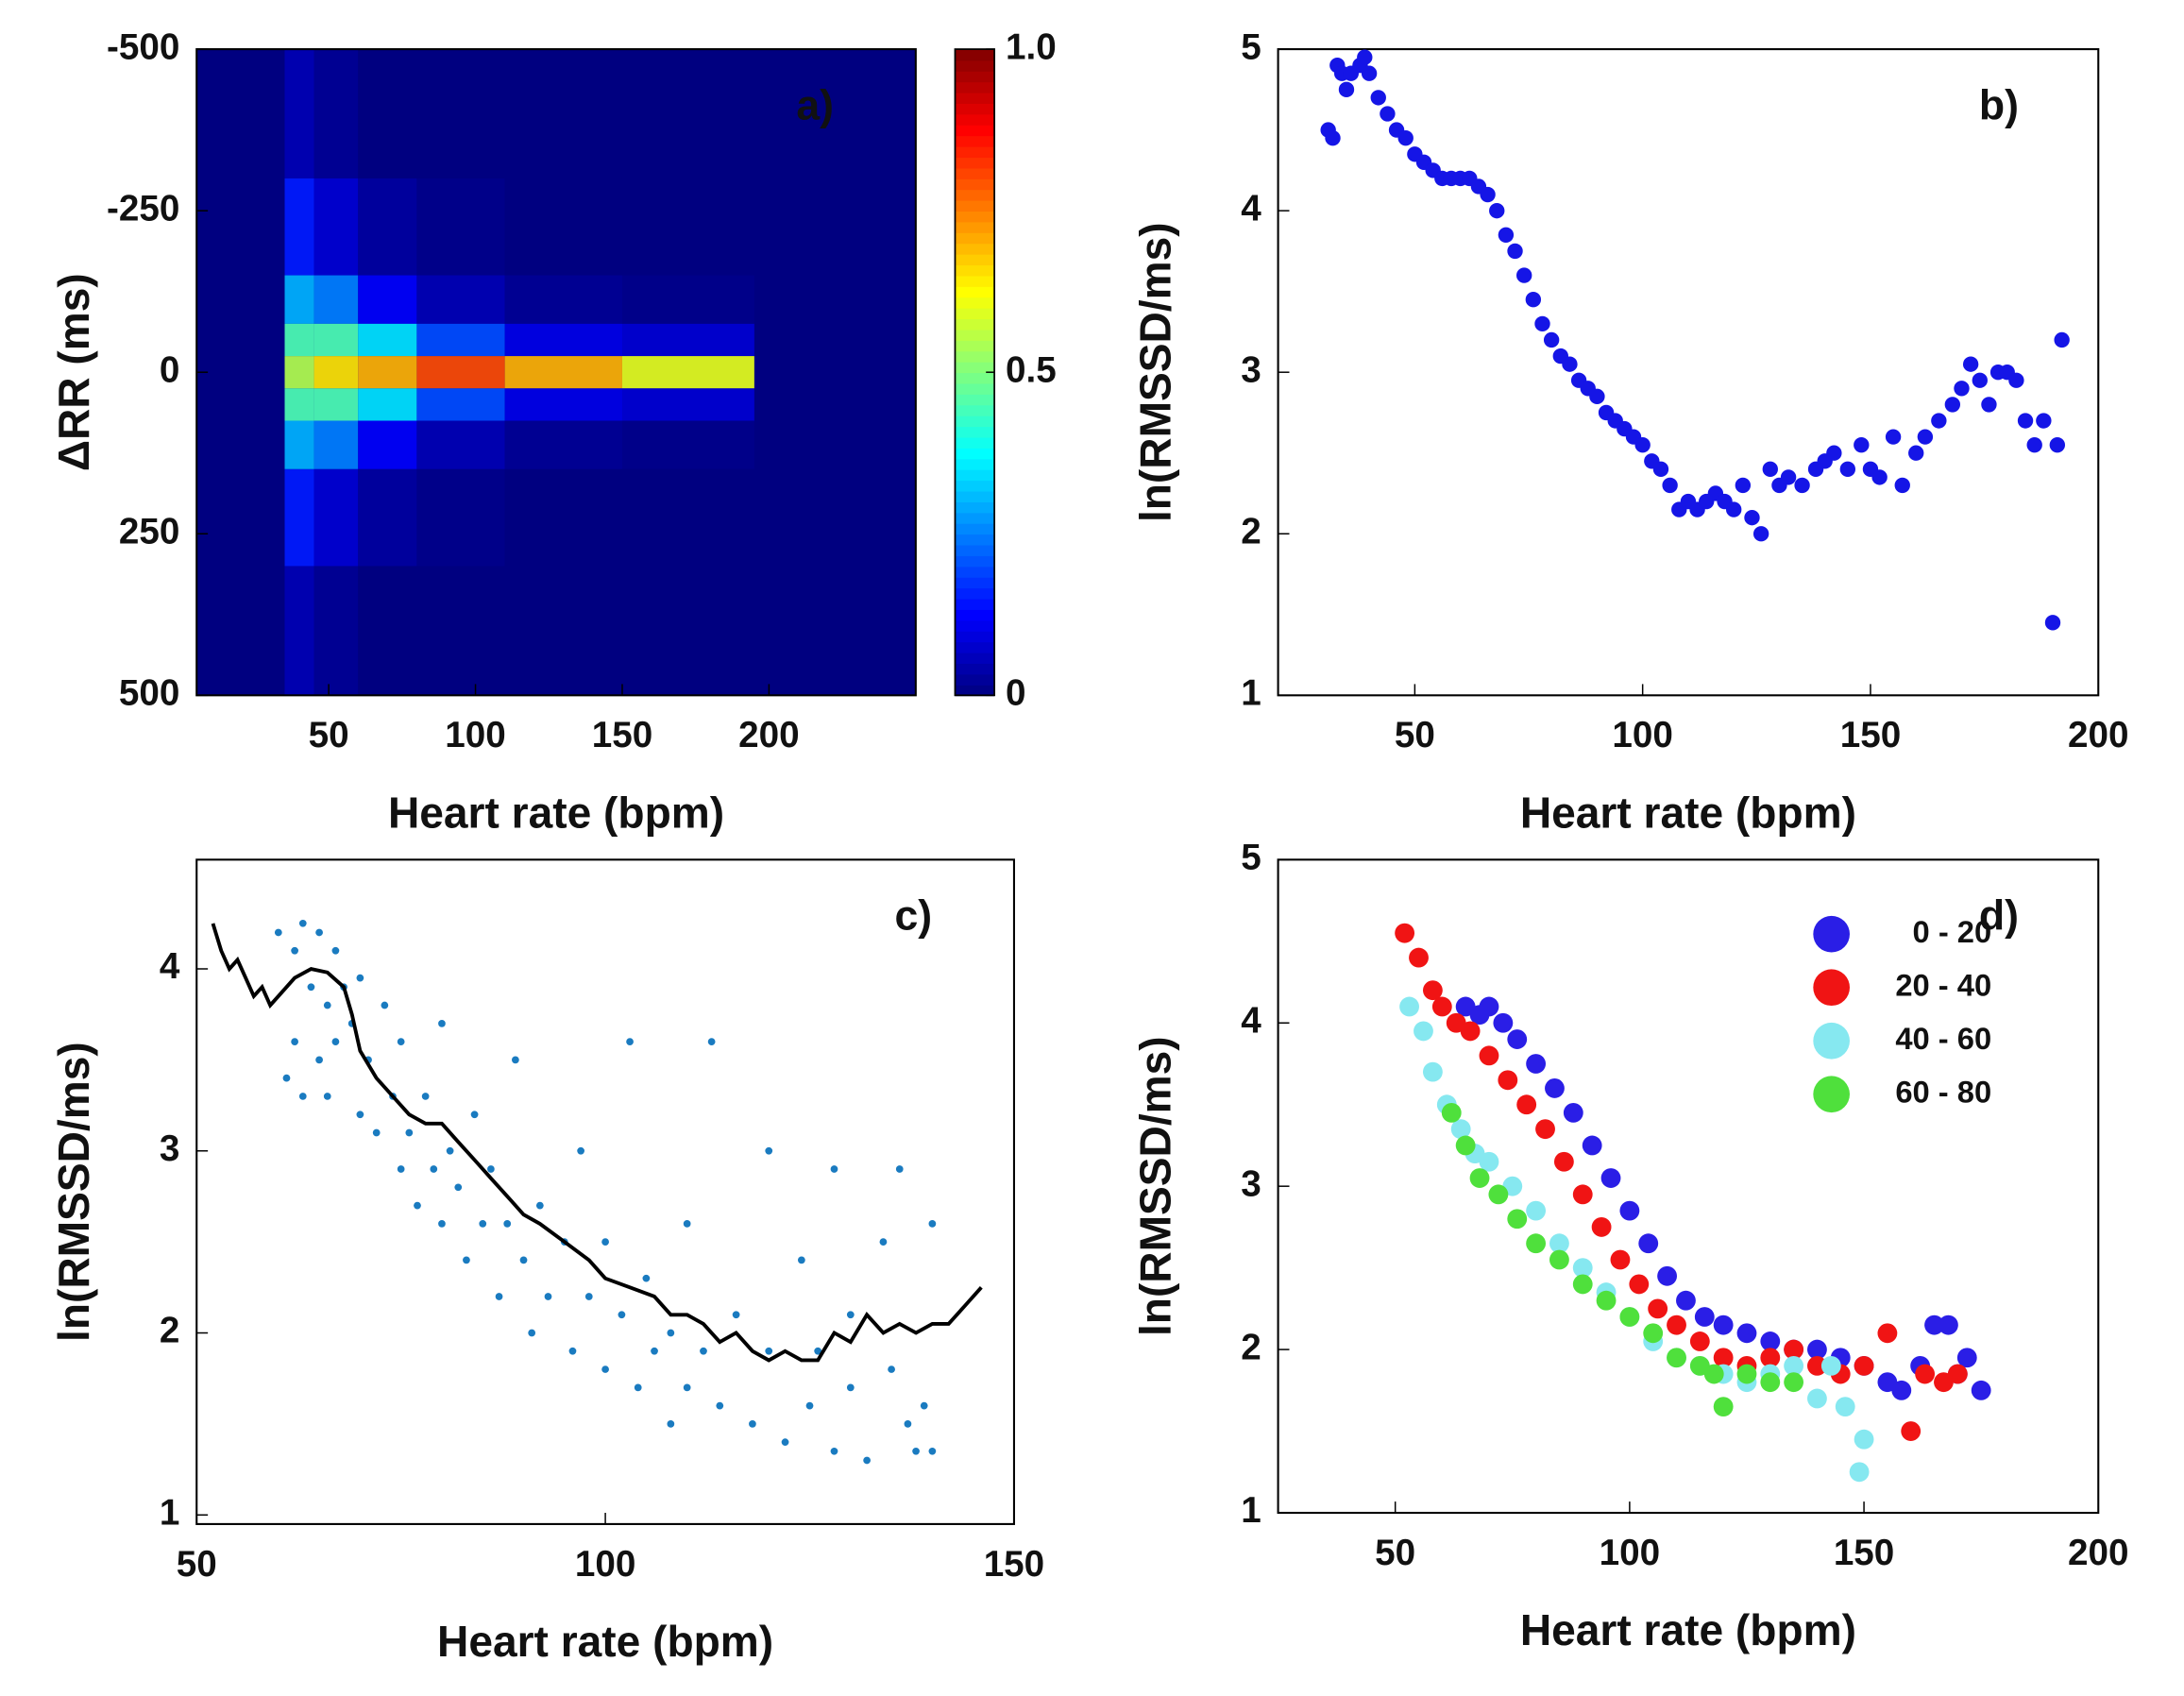 This screenshot has height=1696, width=2184. I want to click on trend-line, so click(597, 1143).